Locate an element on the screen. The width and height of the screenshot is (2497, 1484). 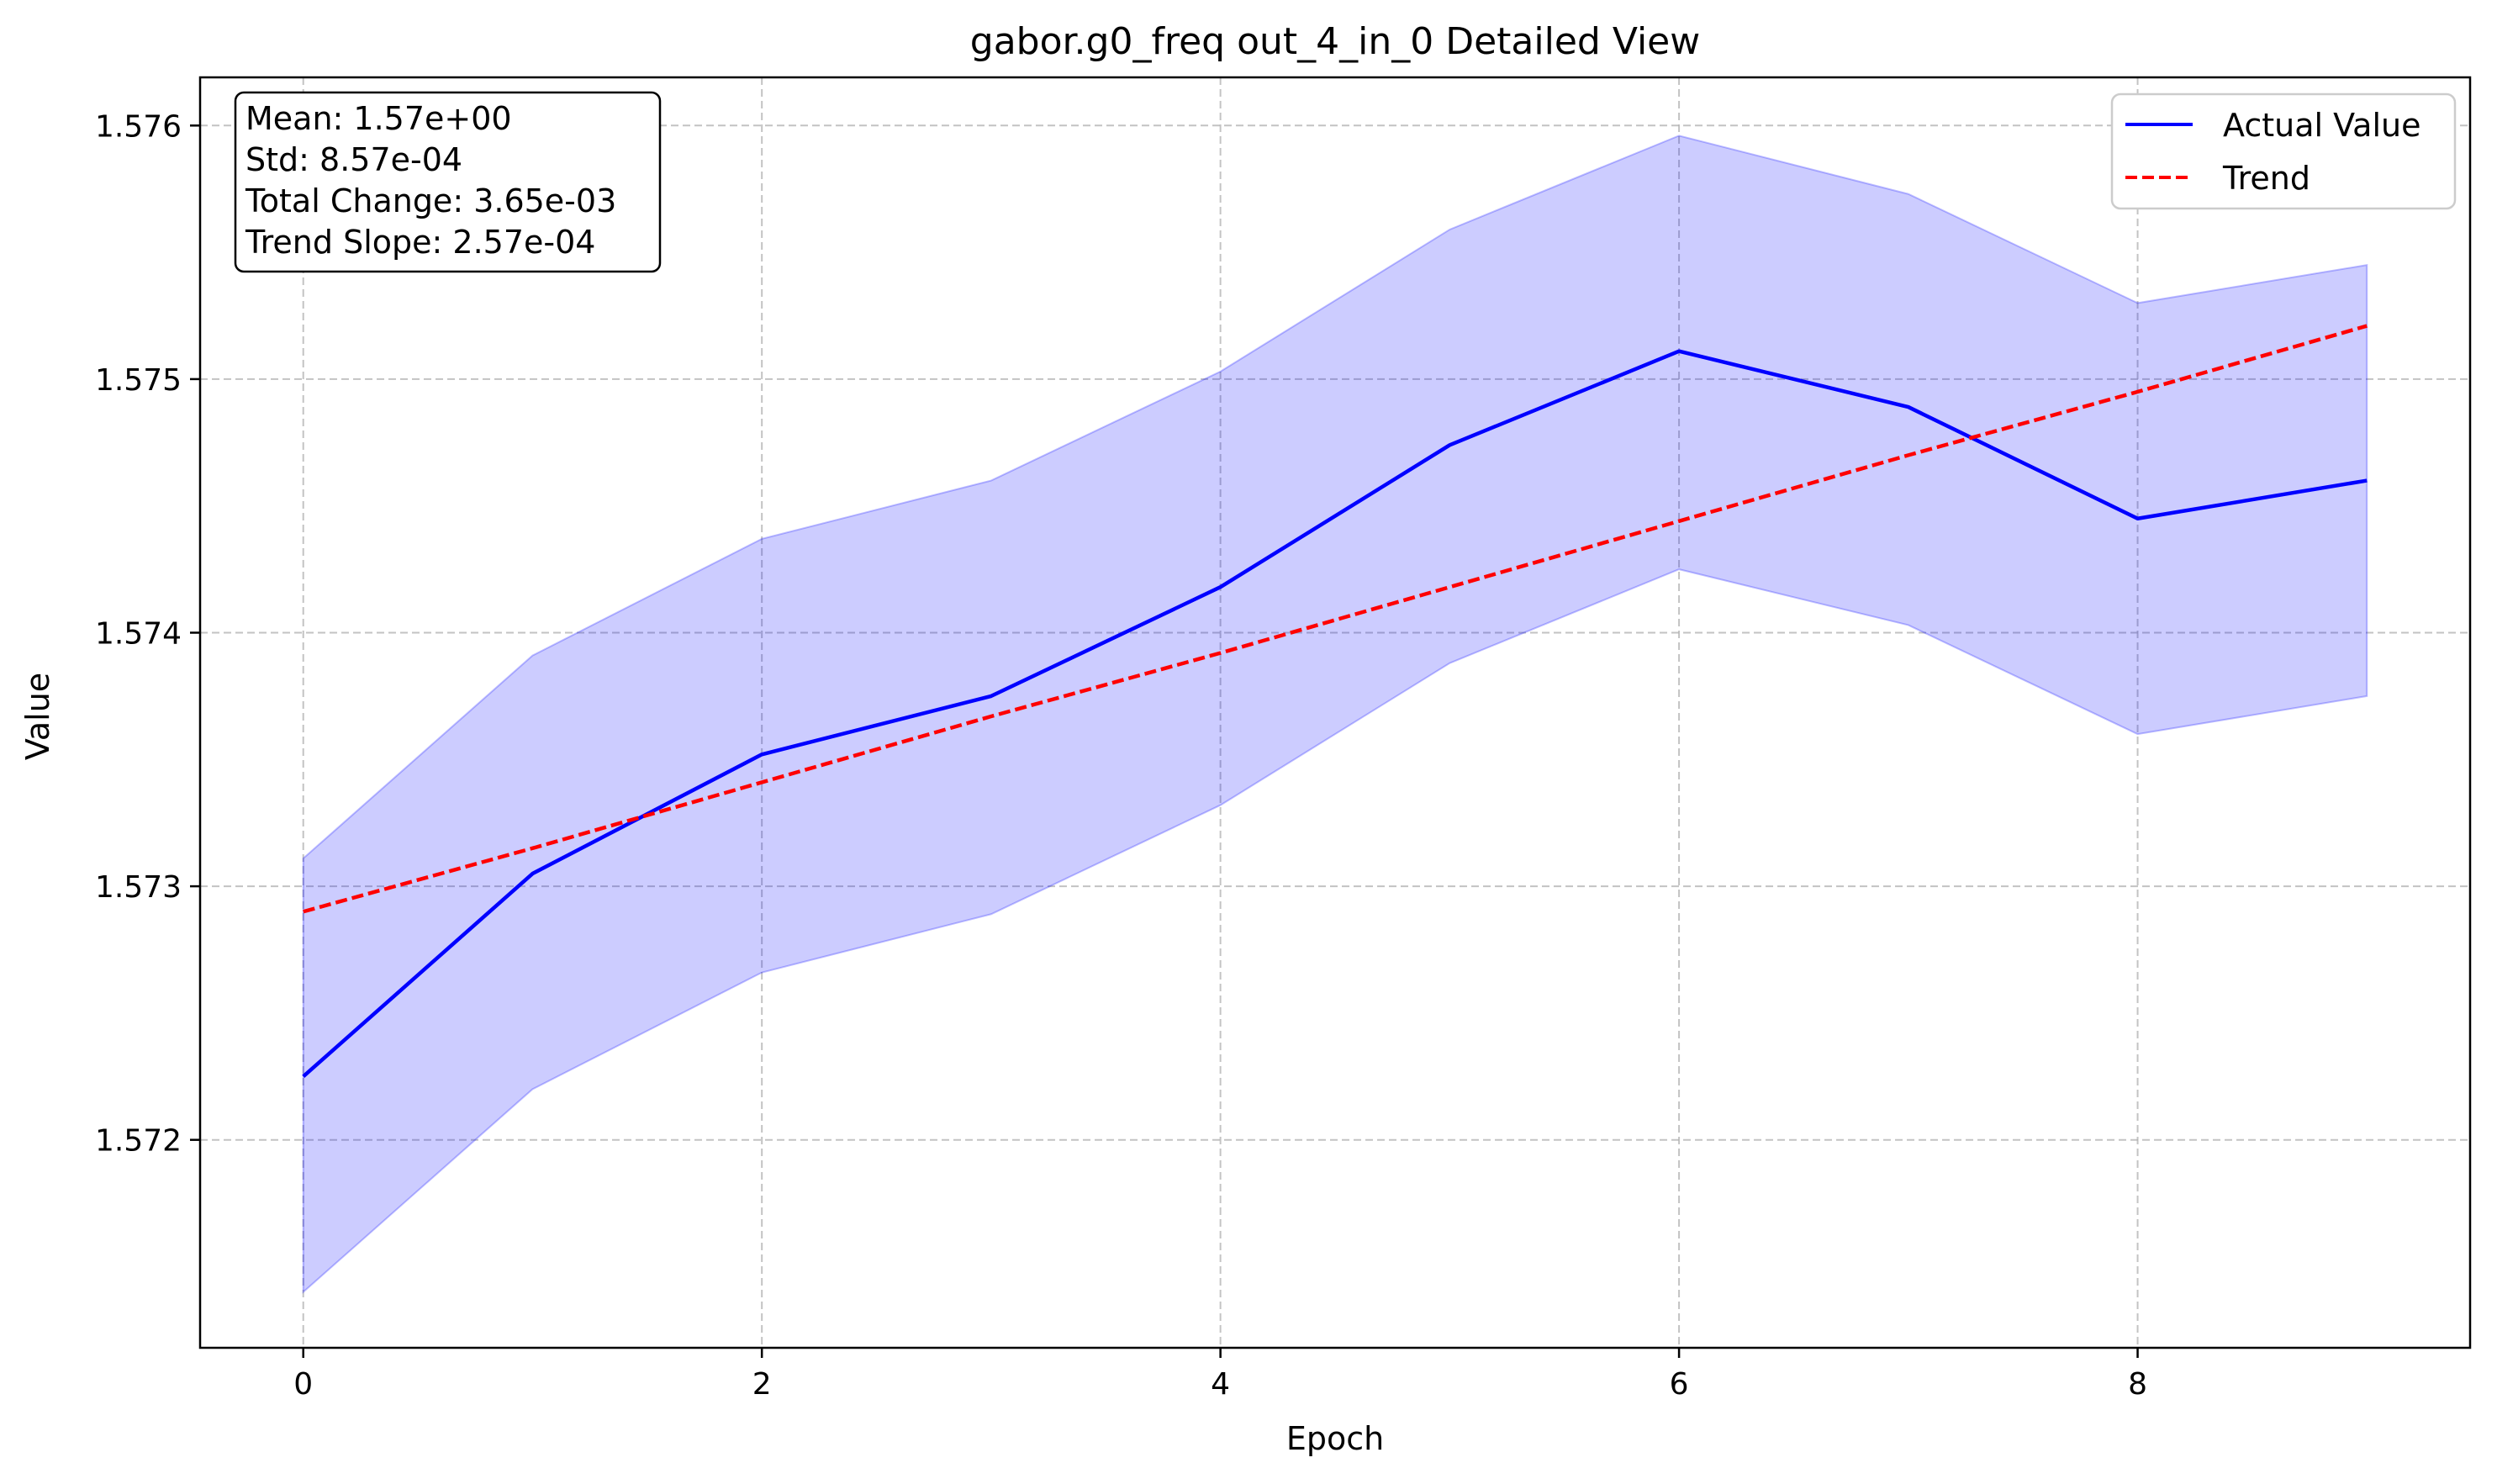
y-tick-label: 1.573 is located at coordinates (138, 887).